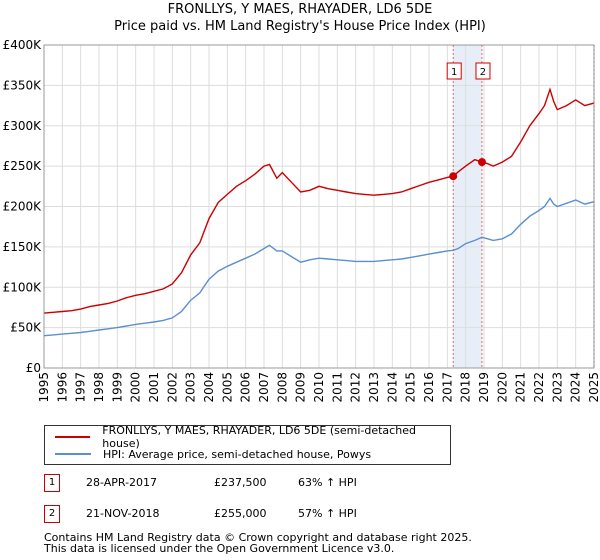  Describe the element at coordinates (521, 387) in the screenshot. I see `x-tick-label: 2021` at that location.